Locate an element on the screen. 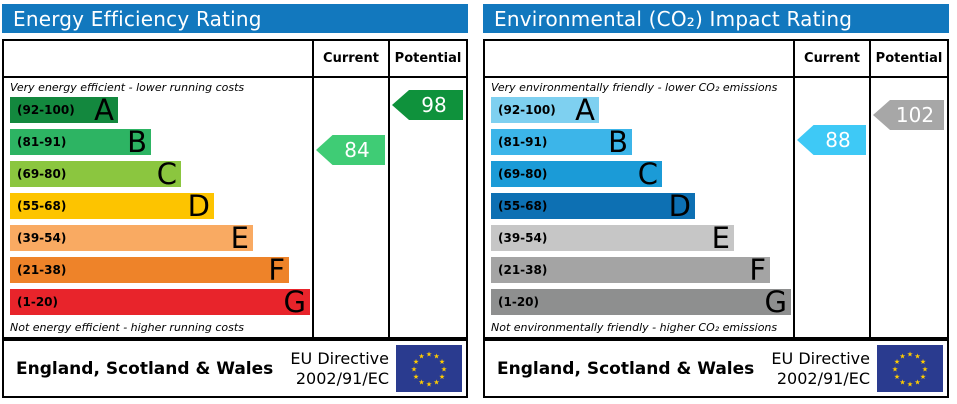 Image resolution: width=957 pixels, height=404 pixels. header-spacer is located at coordinates (158, 59).